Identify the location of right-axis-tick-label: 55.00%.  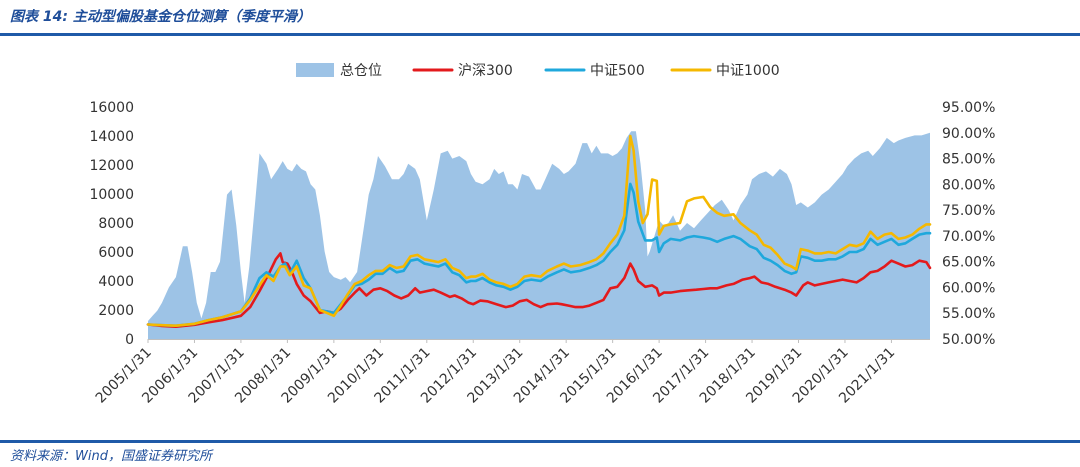
(968, 314).